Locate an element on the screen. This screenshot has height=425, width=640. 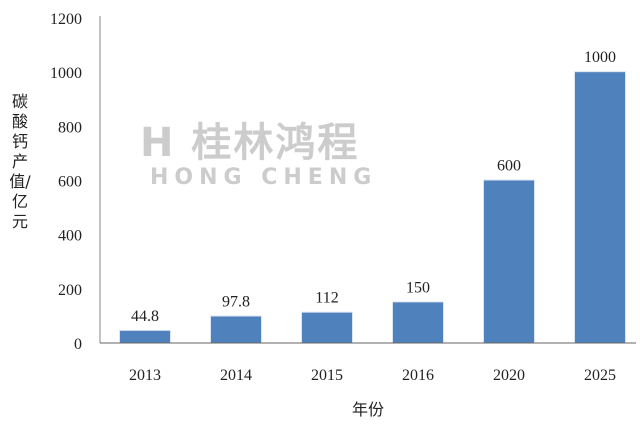
x-tick-label: 2020 is located at coordinates (509, 375).